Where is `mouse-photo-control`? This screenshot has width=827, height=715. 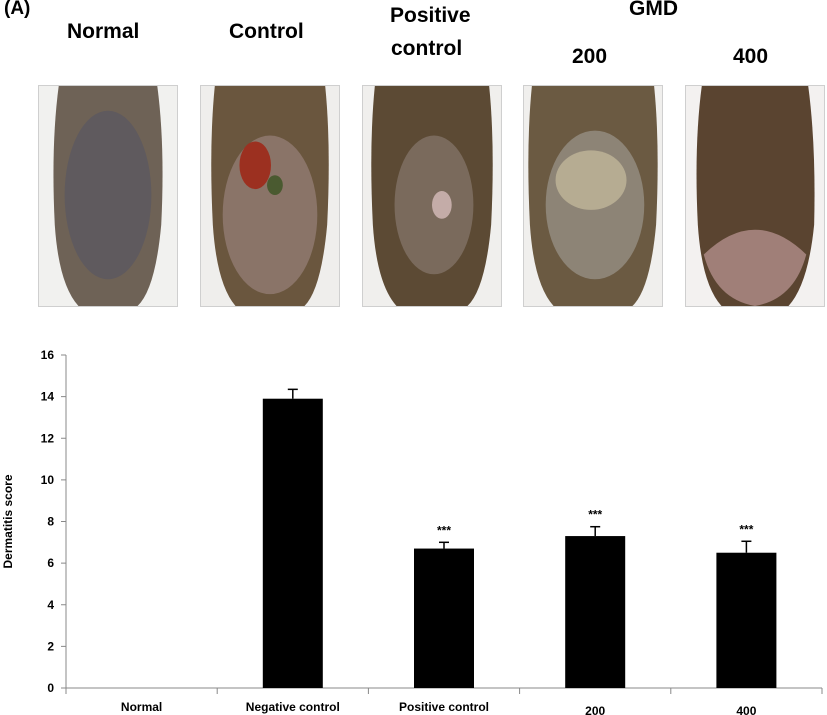
mouse-photo-control is located at coordinates (270, 196).